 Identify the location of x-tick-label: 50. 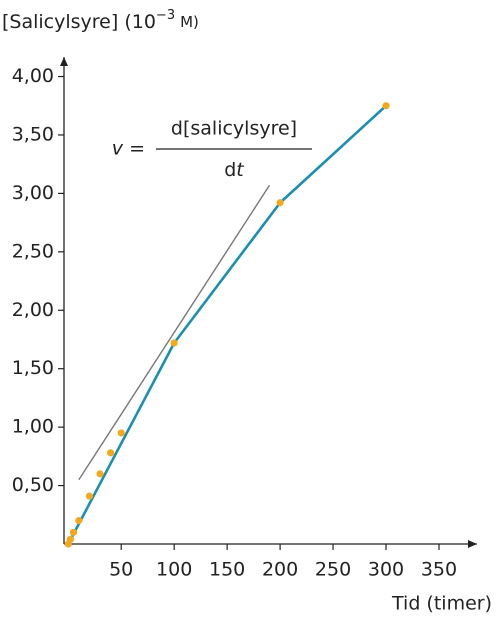
(121, 570).